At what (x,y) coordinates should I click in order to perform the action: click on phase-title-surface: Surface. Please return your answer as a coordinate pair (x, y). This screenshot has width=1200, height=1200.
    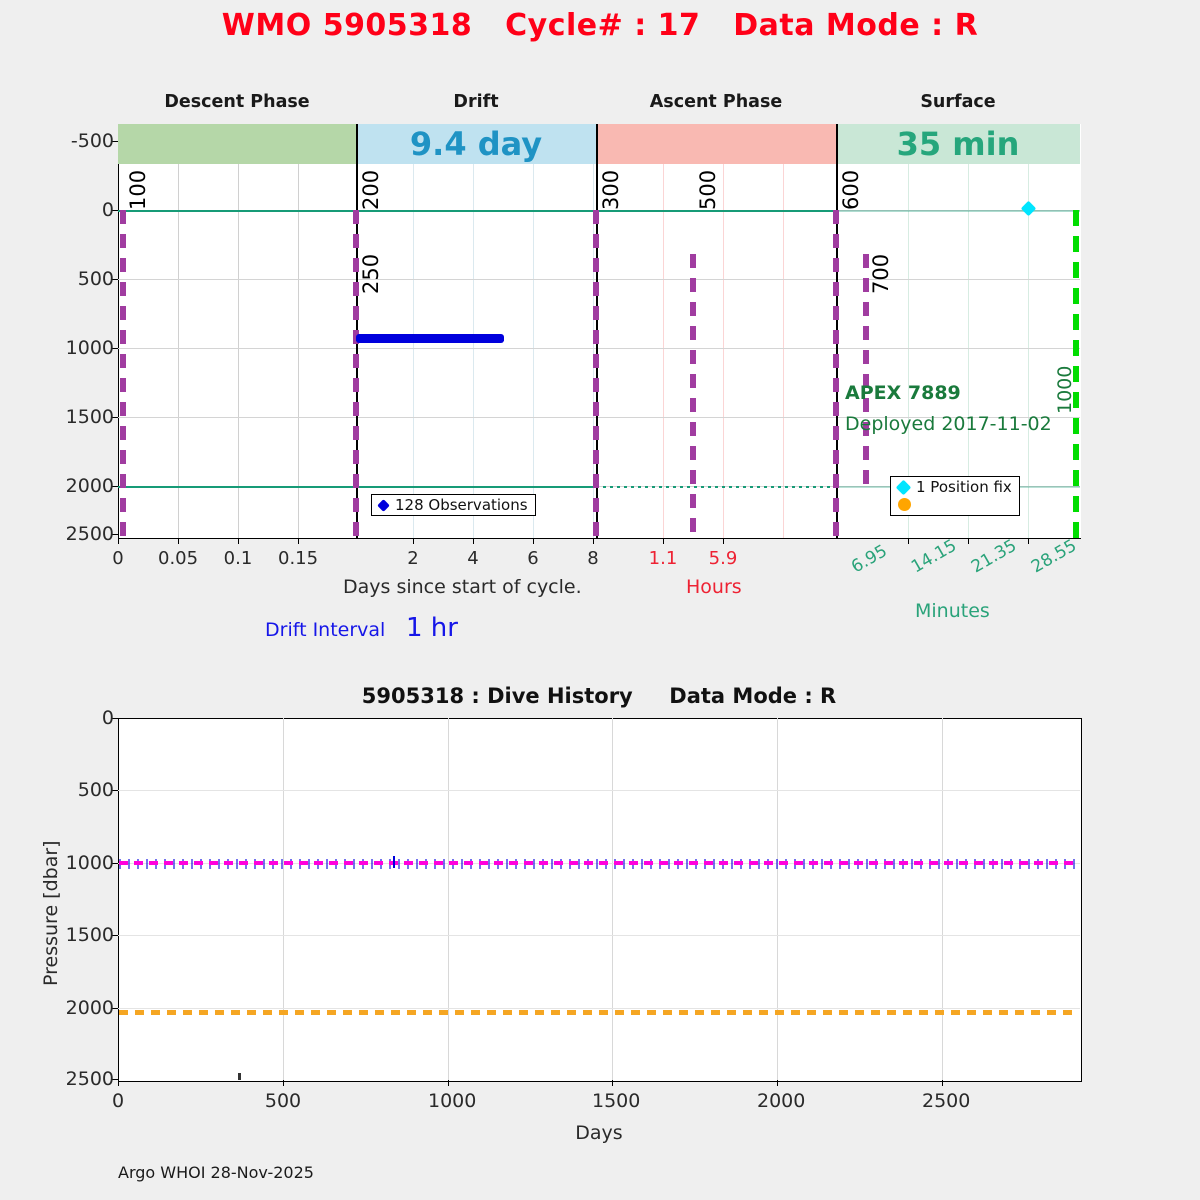
    Looking at the image, I should click on (958, 102).